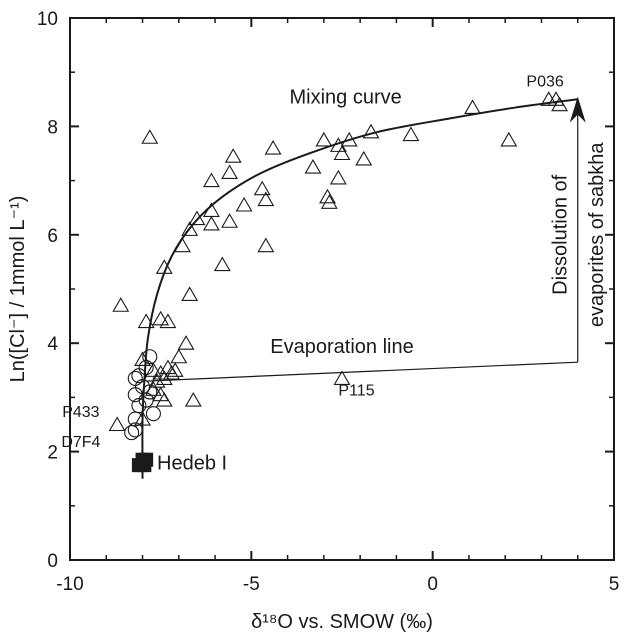 Image resolution: width=622 pixels, height=639 pixels. What do you see at coordinates (345, 98) in the screenshot?
I see `mixing-curve-label: Mixing curve` at bounding box center [345, 98].